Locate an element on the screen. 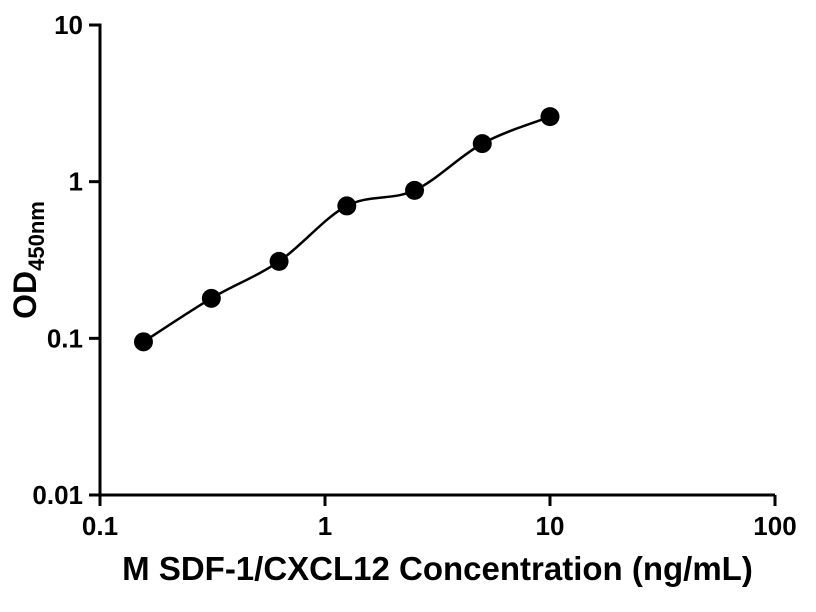  y-tick-label: 0.01 is located at coordinates (57, 495).